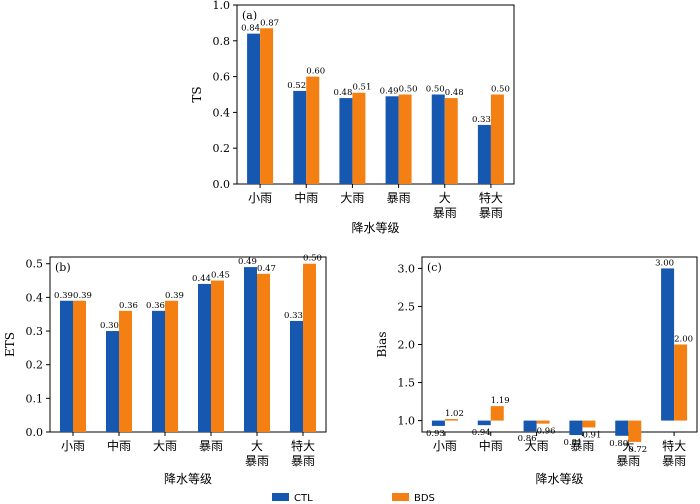 This screenshot has width=700, height=504. What do you see at coordinates (546, 432) in the screenshot?
I see `panel-c-value-label-bds: 0.96` at bounding box center [546, 432].